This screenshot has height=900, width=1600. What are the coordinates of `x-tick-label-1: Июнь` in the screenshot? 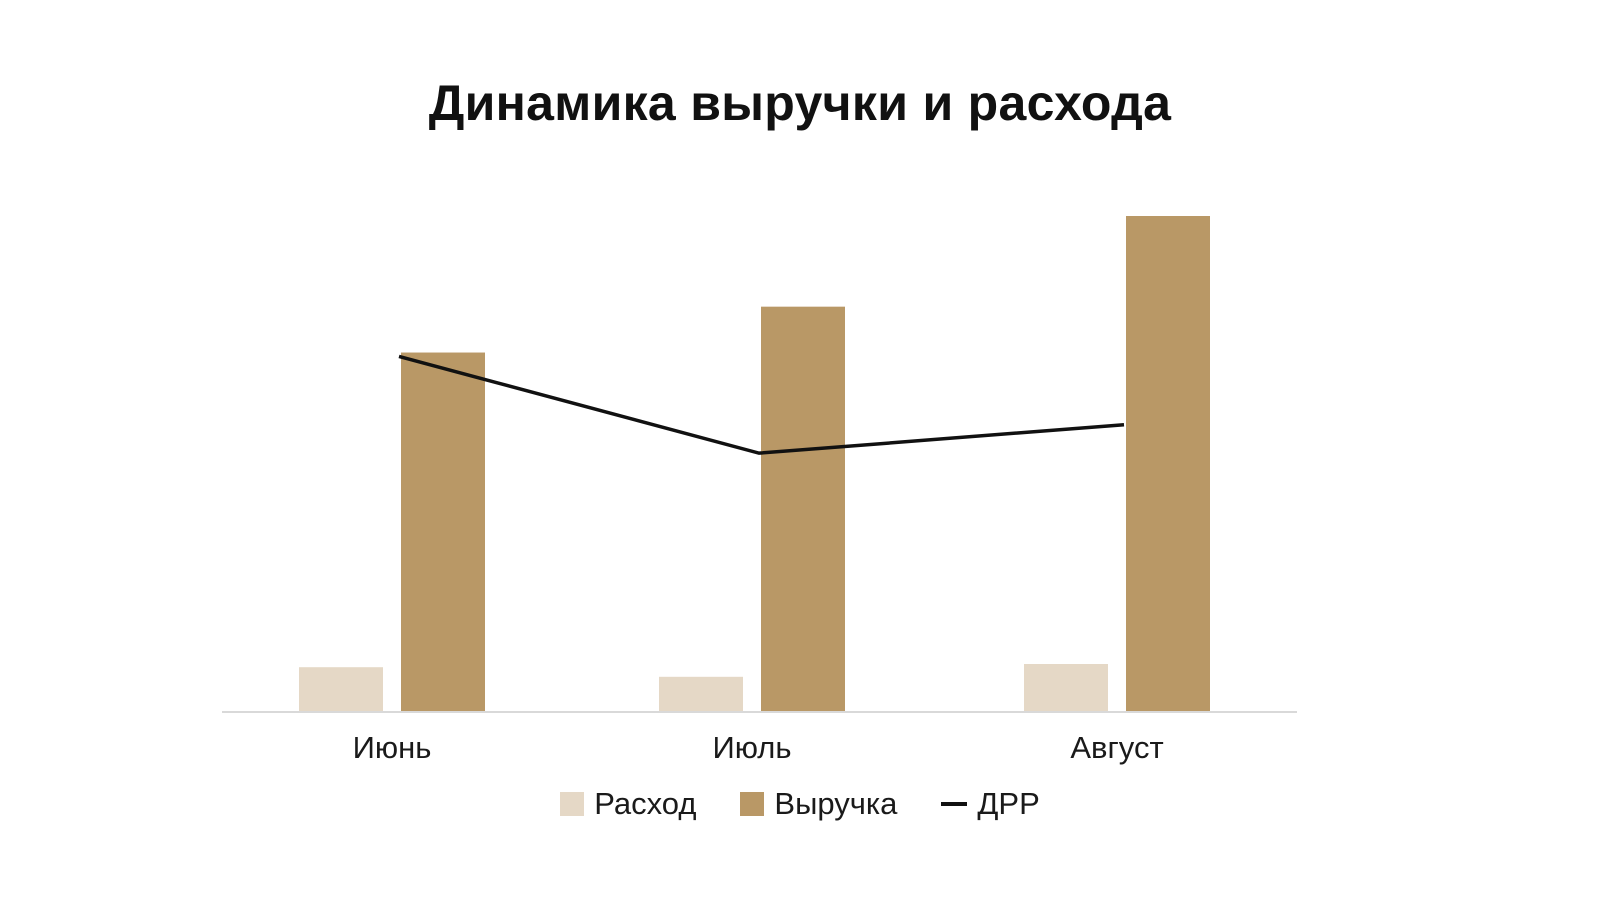 It's located at (392, 747).